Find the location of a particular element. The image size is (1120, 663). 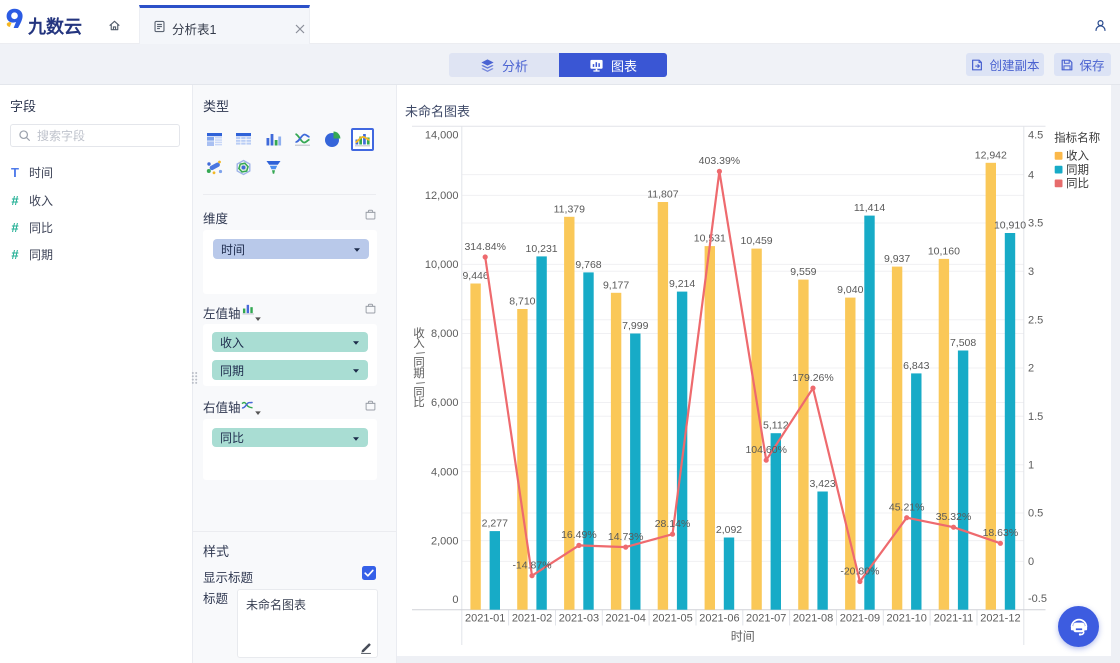

svg-text: 9,177 is located at coordinates (615, 285).